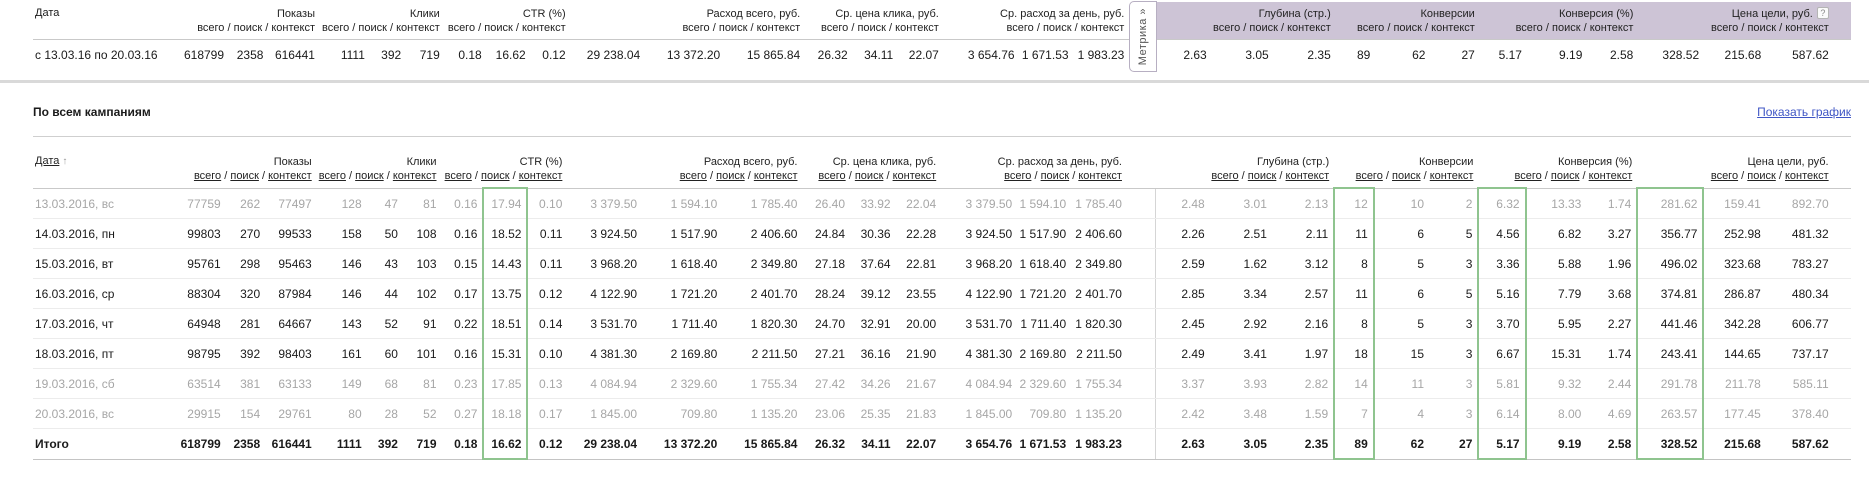 The height and width of the screenshot is (479, 1869). What do you see at coordinates (753, 14) in the screenshot?
I see `column-group-label: Расход всего, руб.` at bounding box center [753, 14].